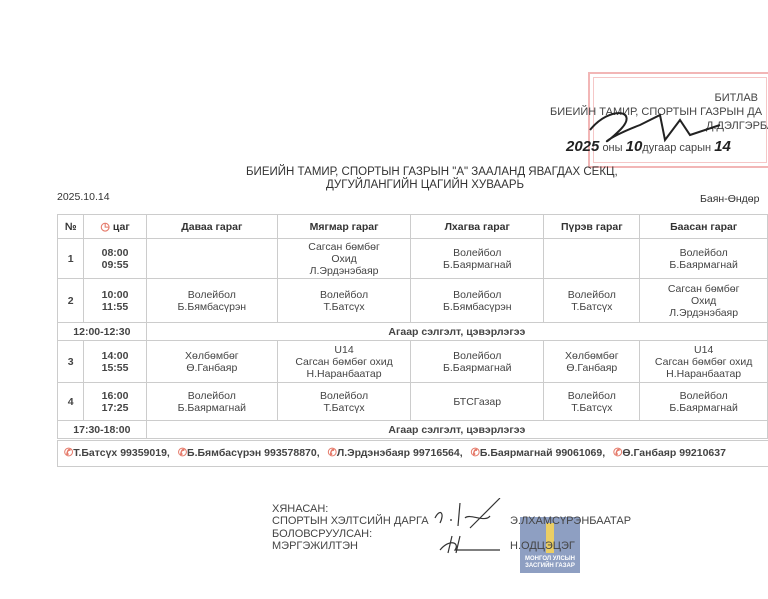 This screenshot has height=599, width=768. What do you see at coordinates (105, 226) in the screenshot?
I see `clock-icon: ◷` at bounding box center [105, 226].